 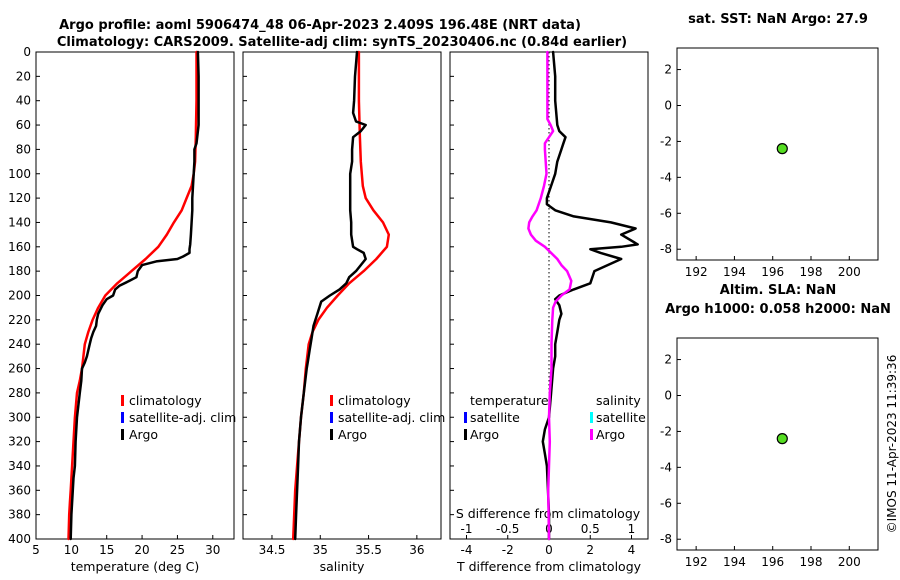 I want to click on top-tick-label: 0.5, so click(x=590, y=529).